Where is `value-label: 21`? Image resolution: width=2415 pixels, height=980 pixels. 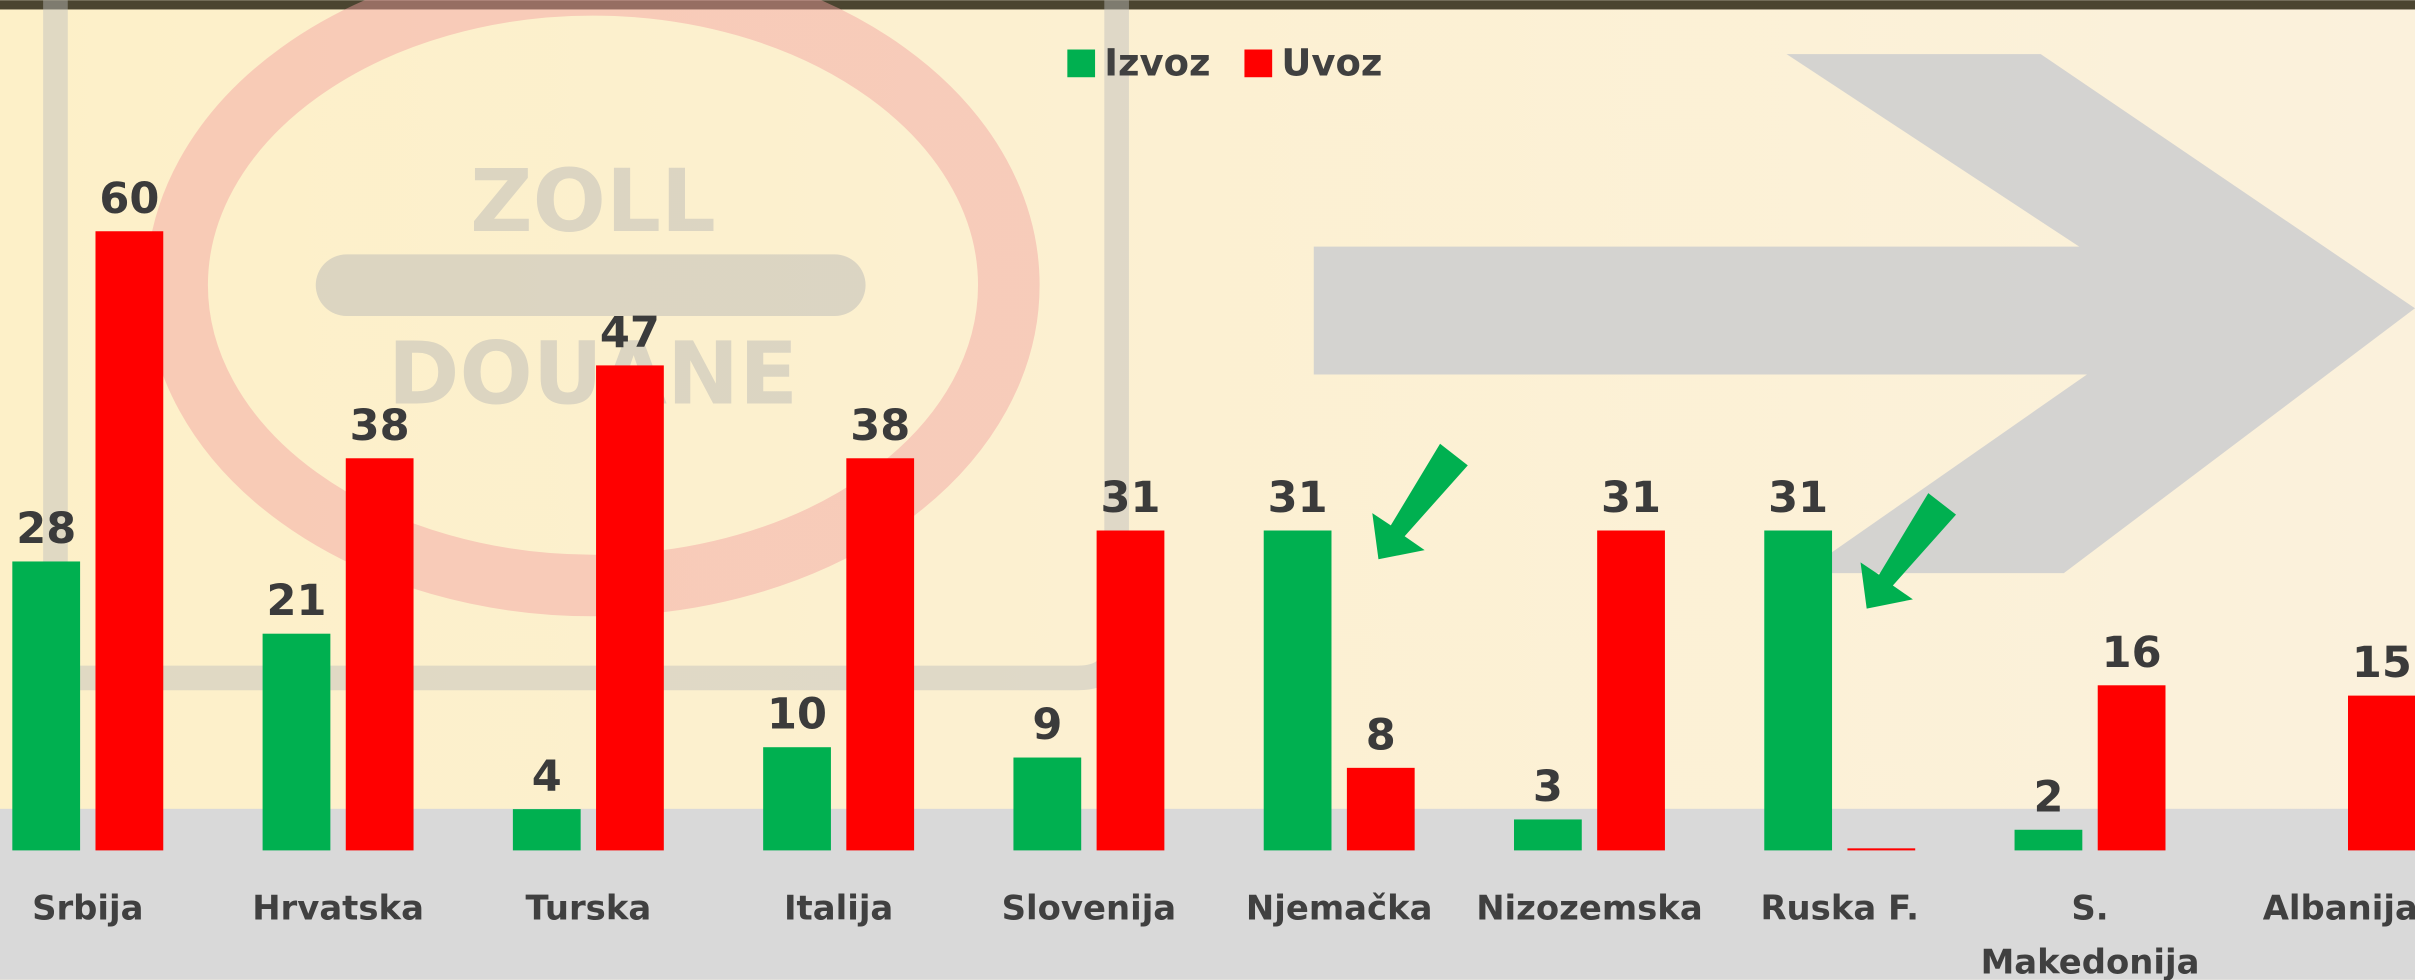
value-label: 21 is located at coordinates (296, 601).